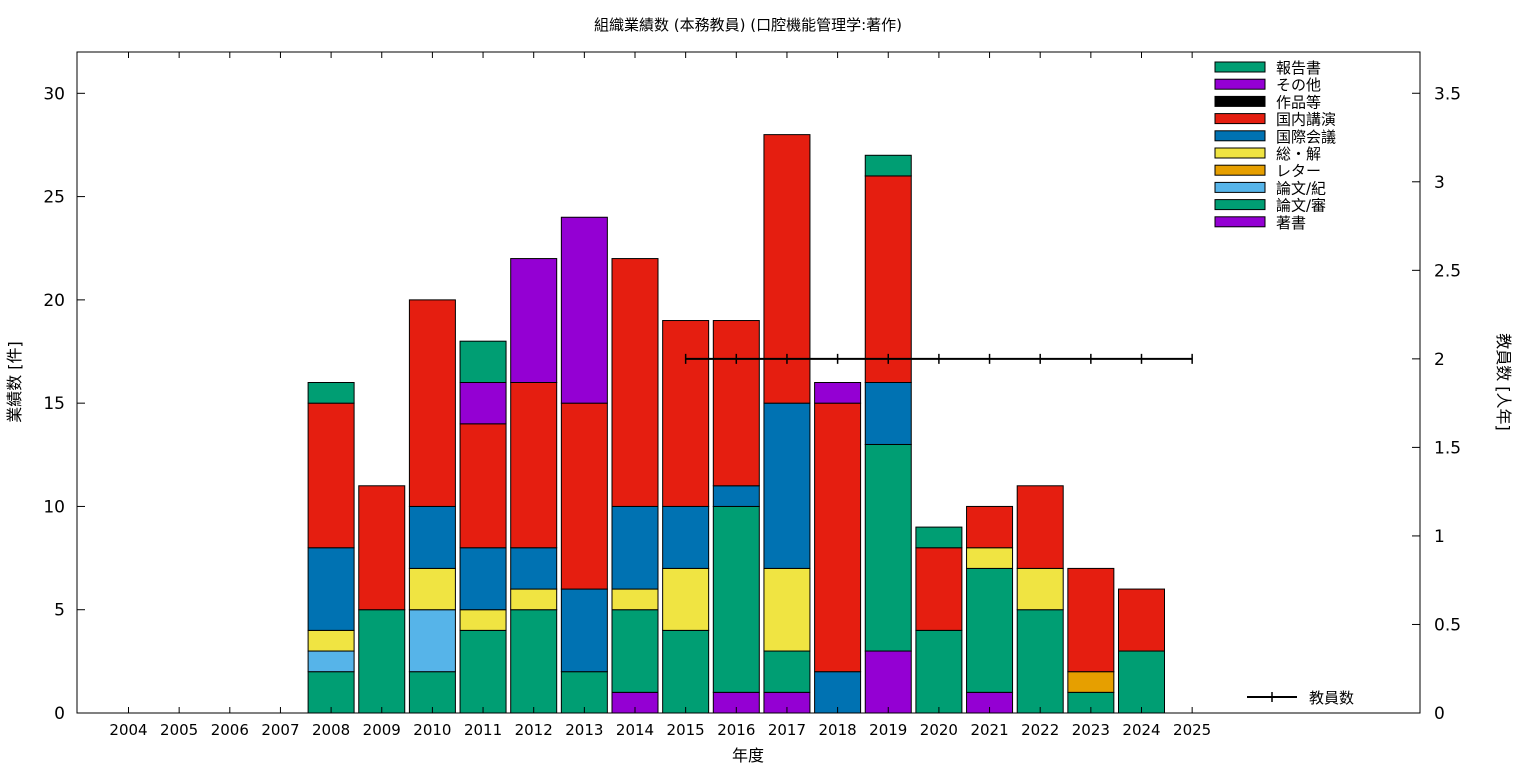 The width and height of the screenshot is (1536, 768). Describe the element at coordinates (59, 611) in the screenshot. I see `y-tick-label: 5` at that location.